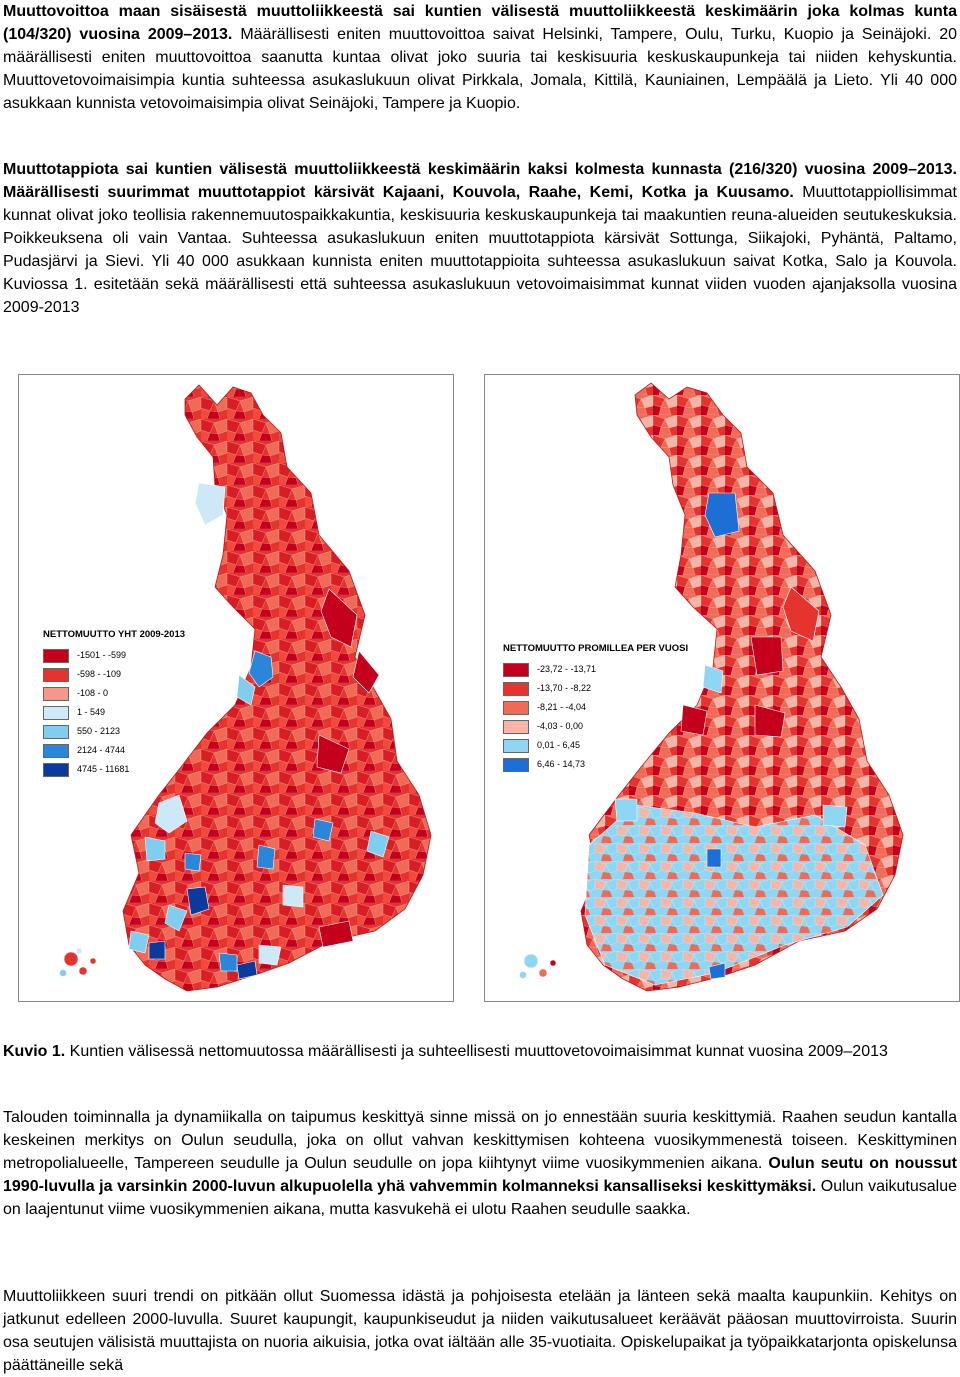  Describe the element at coordinates (99, 674) in the screenshot. I see `total-legend-label: -598 - -109` at that location.